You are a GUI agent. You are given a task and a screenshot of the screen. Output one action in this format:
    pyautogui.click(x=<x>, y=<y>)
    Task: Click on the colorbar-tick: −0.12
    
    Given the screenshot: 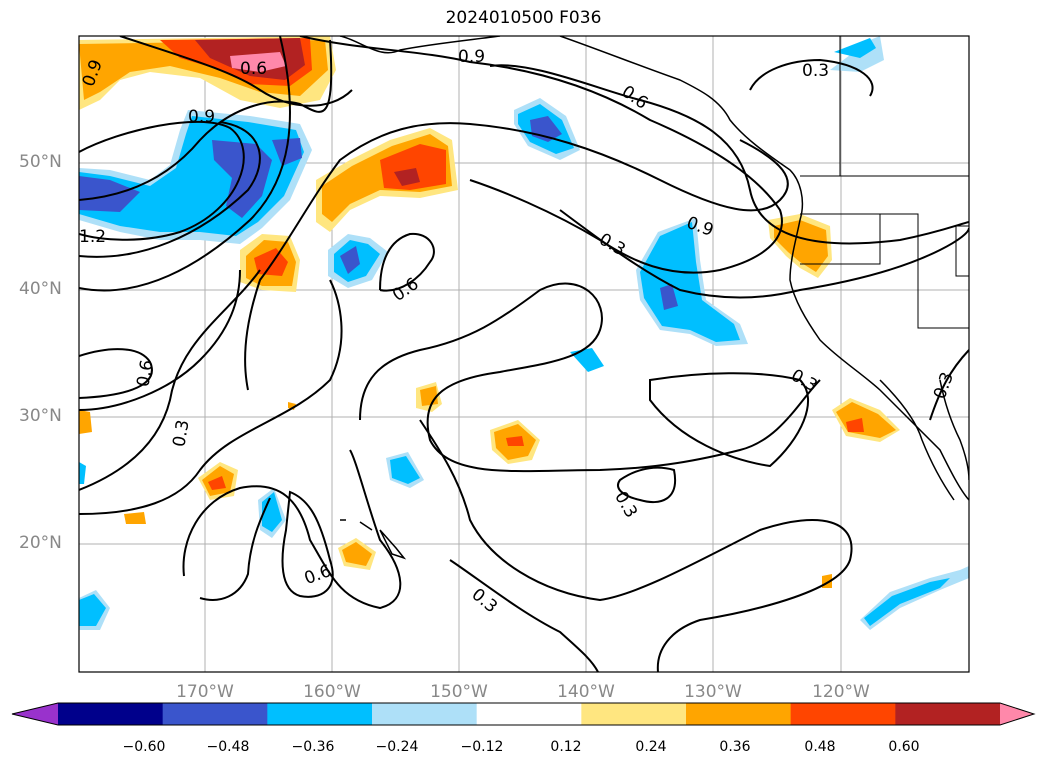 What is the action you would take?
    pyautogui.click(x=482, y=747)
    